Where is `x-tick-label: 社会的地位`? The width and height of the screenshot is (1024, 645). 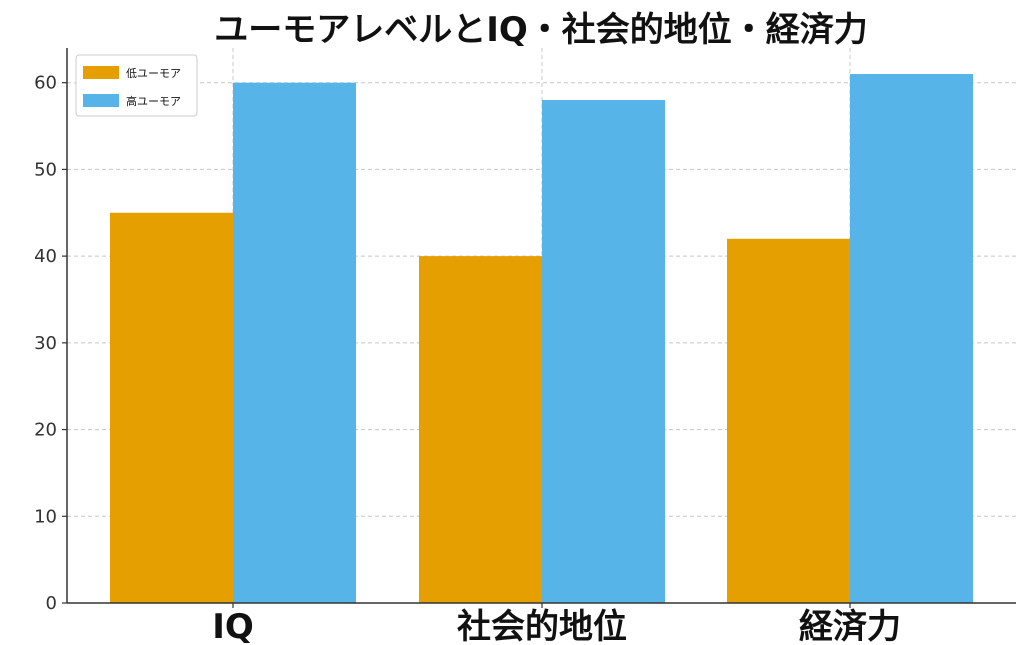 x-tick-label: 社会的地位 is located at coordinates (542, 626).